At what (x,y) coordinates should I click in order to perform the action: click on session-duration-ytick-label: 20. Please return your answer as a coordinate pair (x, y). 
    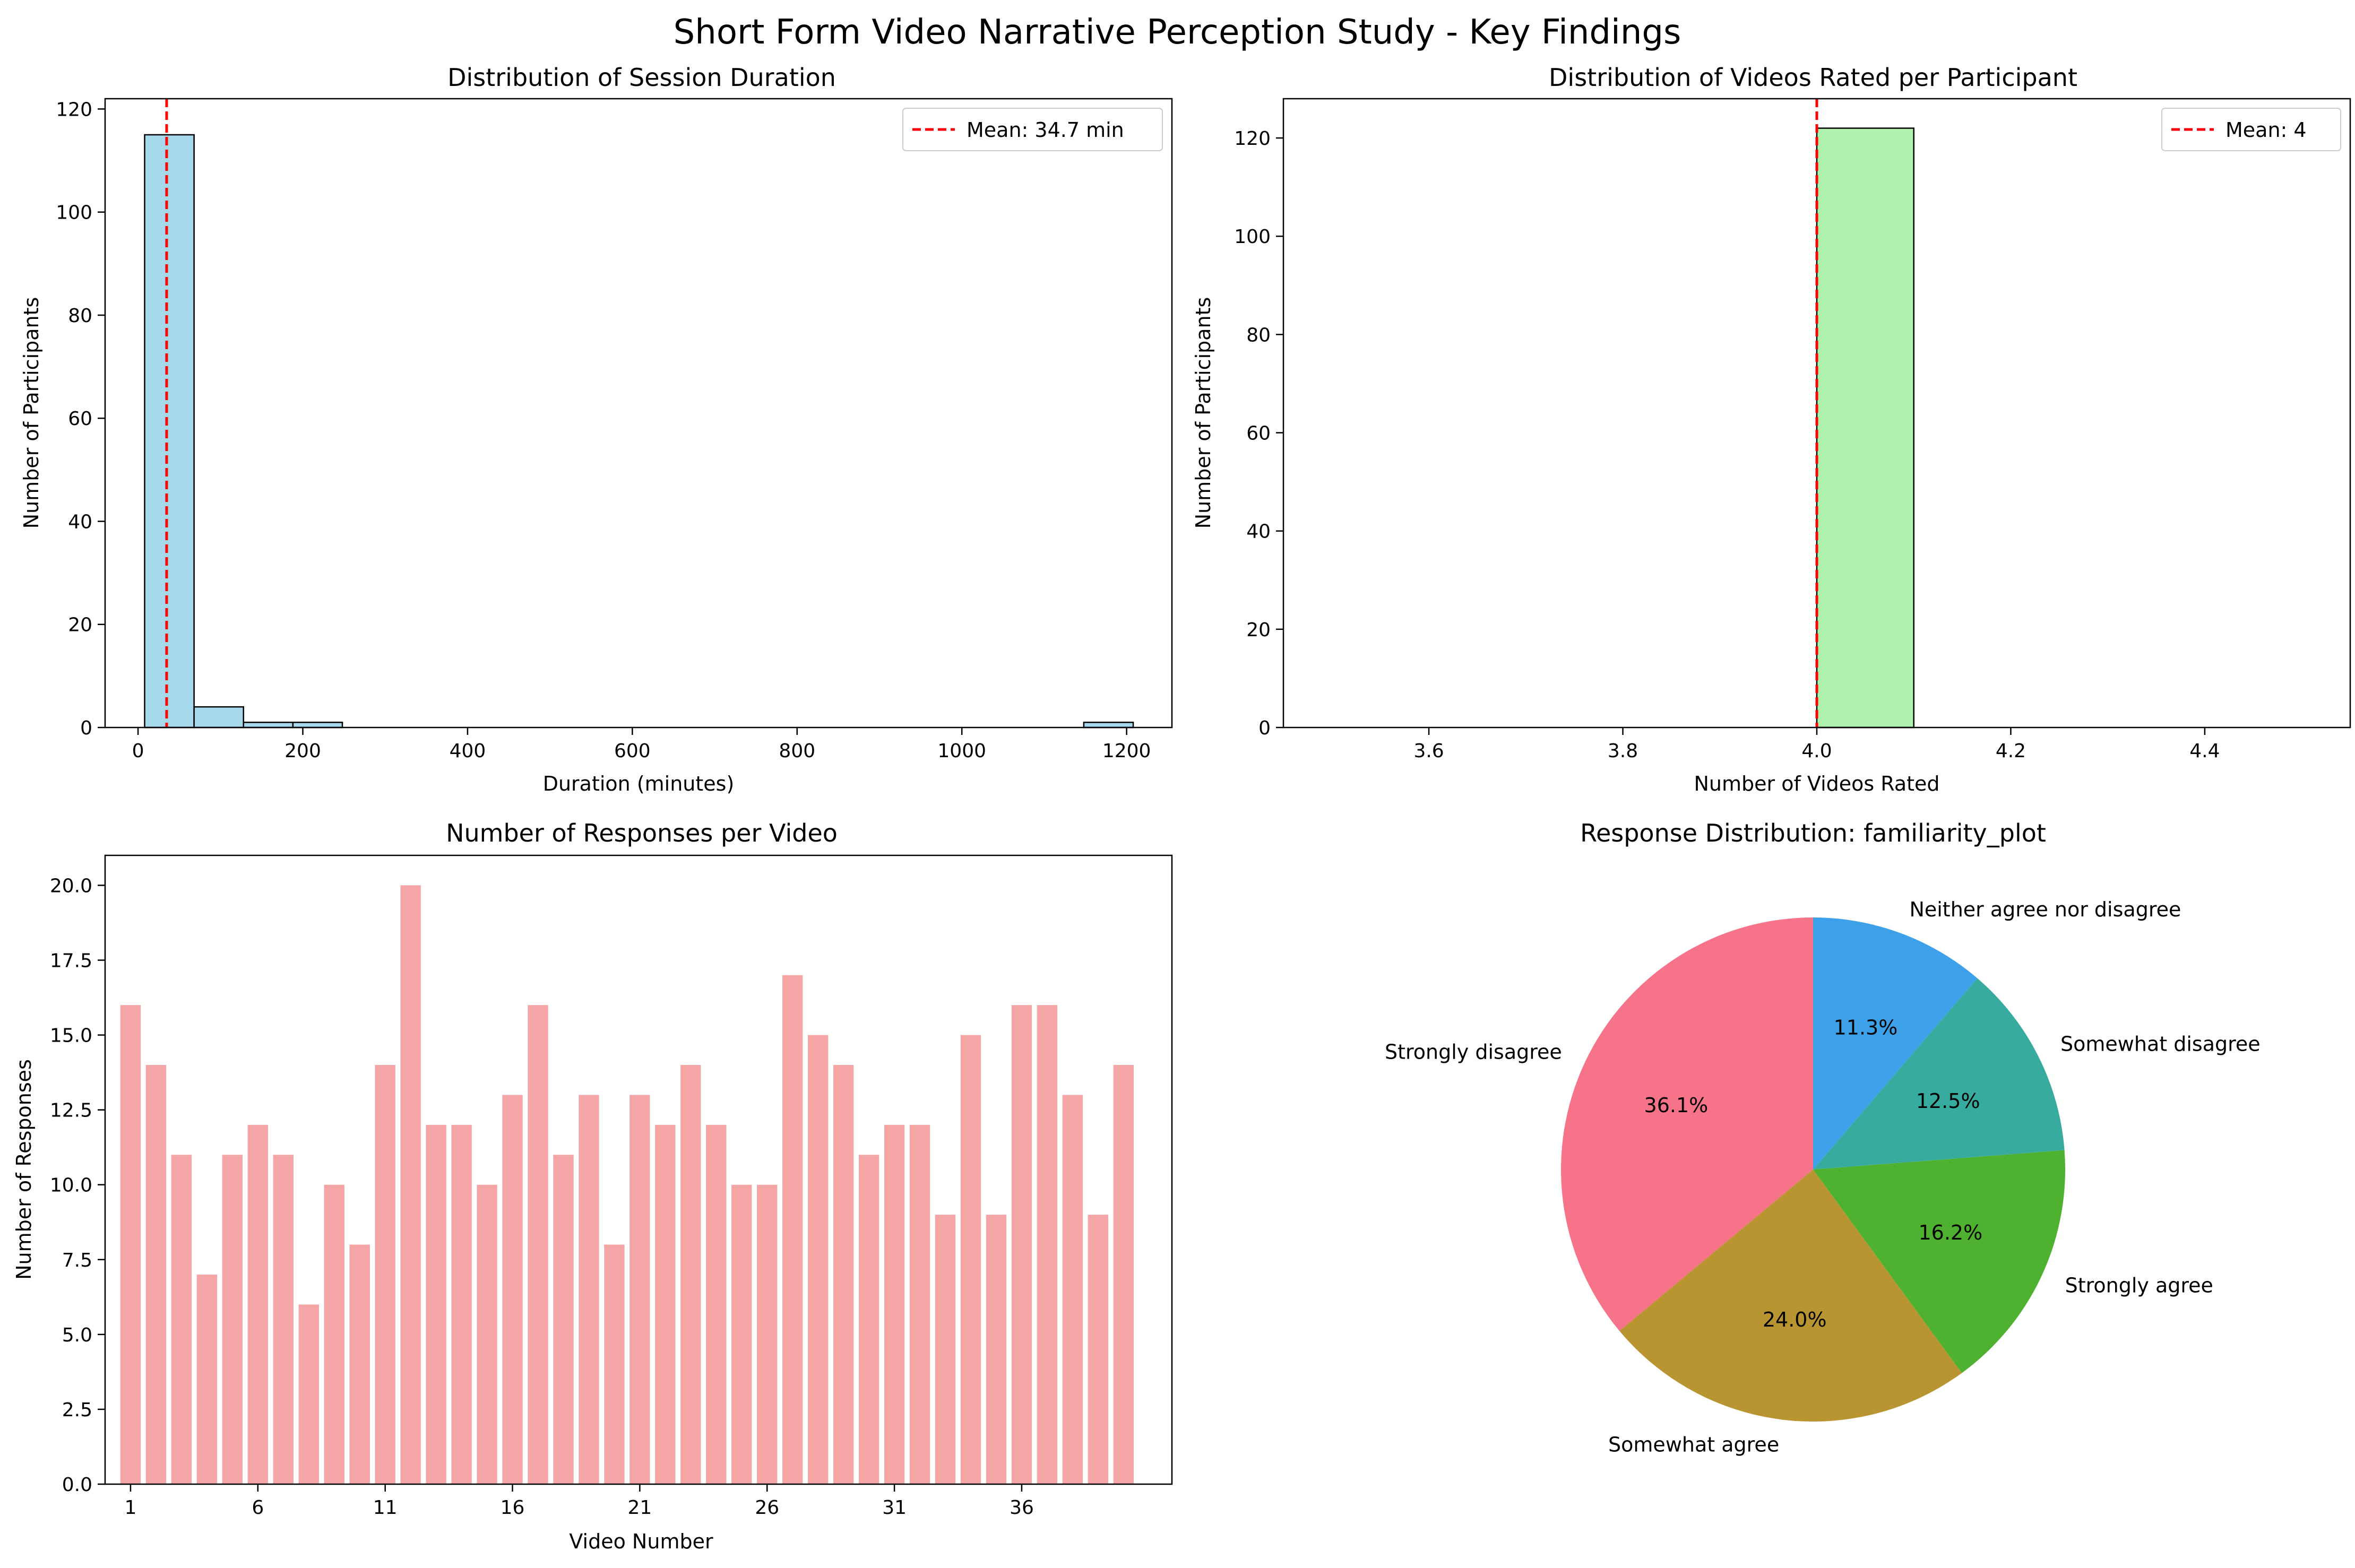
    Looking at the image, I should click on (80, 625).